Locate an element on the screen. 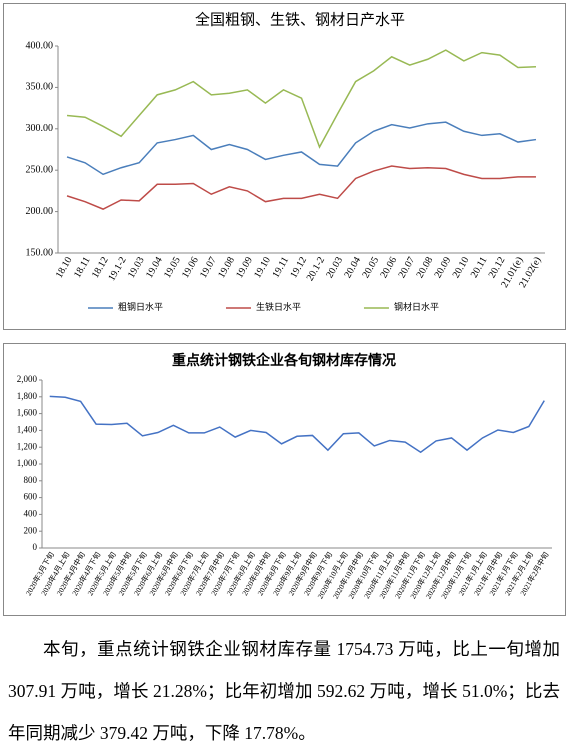 The width and height of the screenshot is (568, 754). y-tick-label: 1,400 is located at coordinates (27, 429).